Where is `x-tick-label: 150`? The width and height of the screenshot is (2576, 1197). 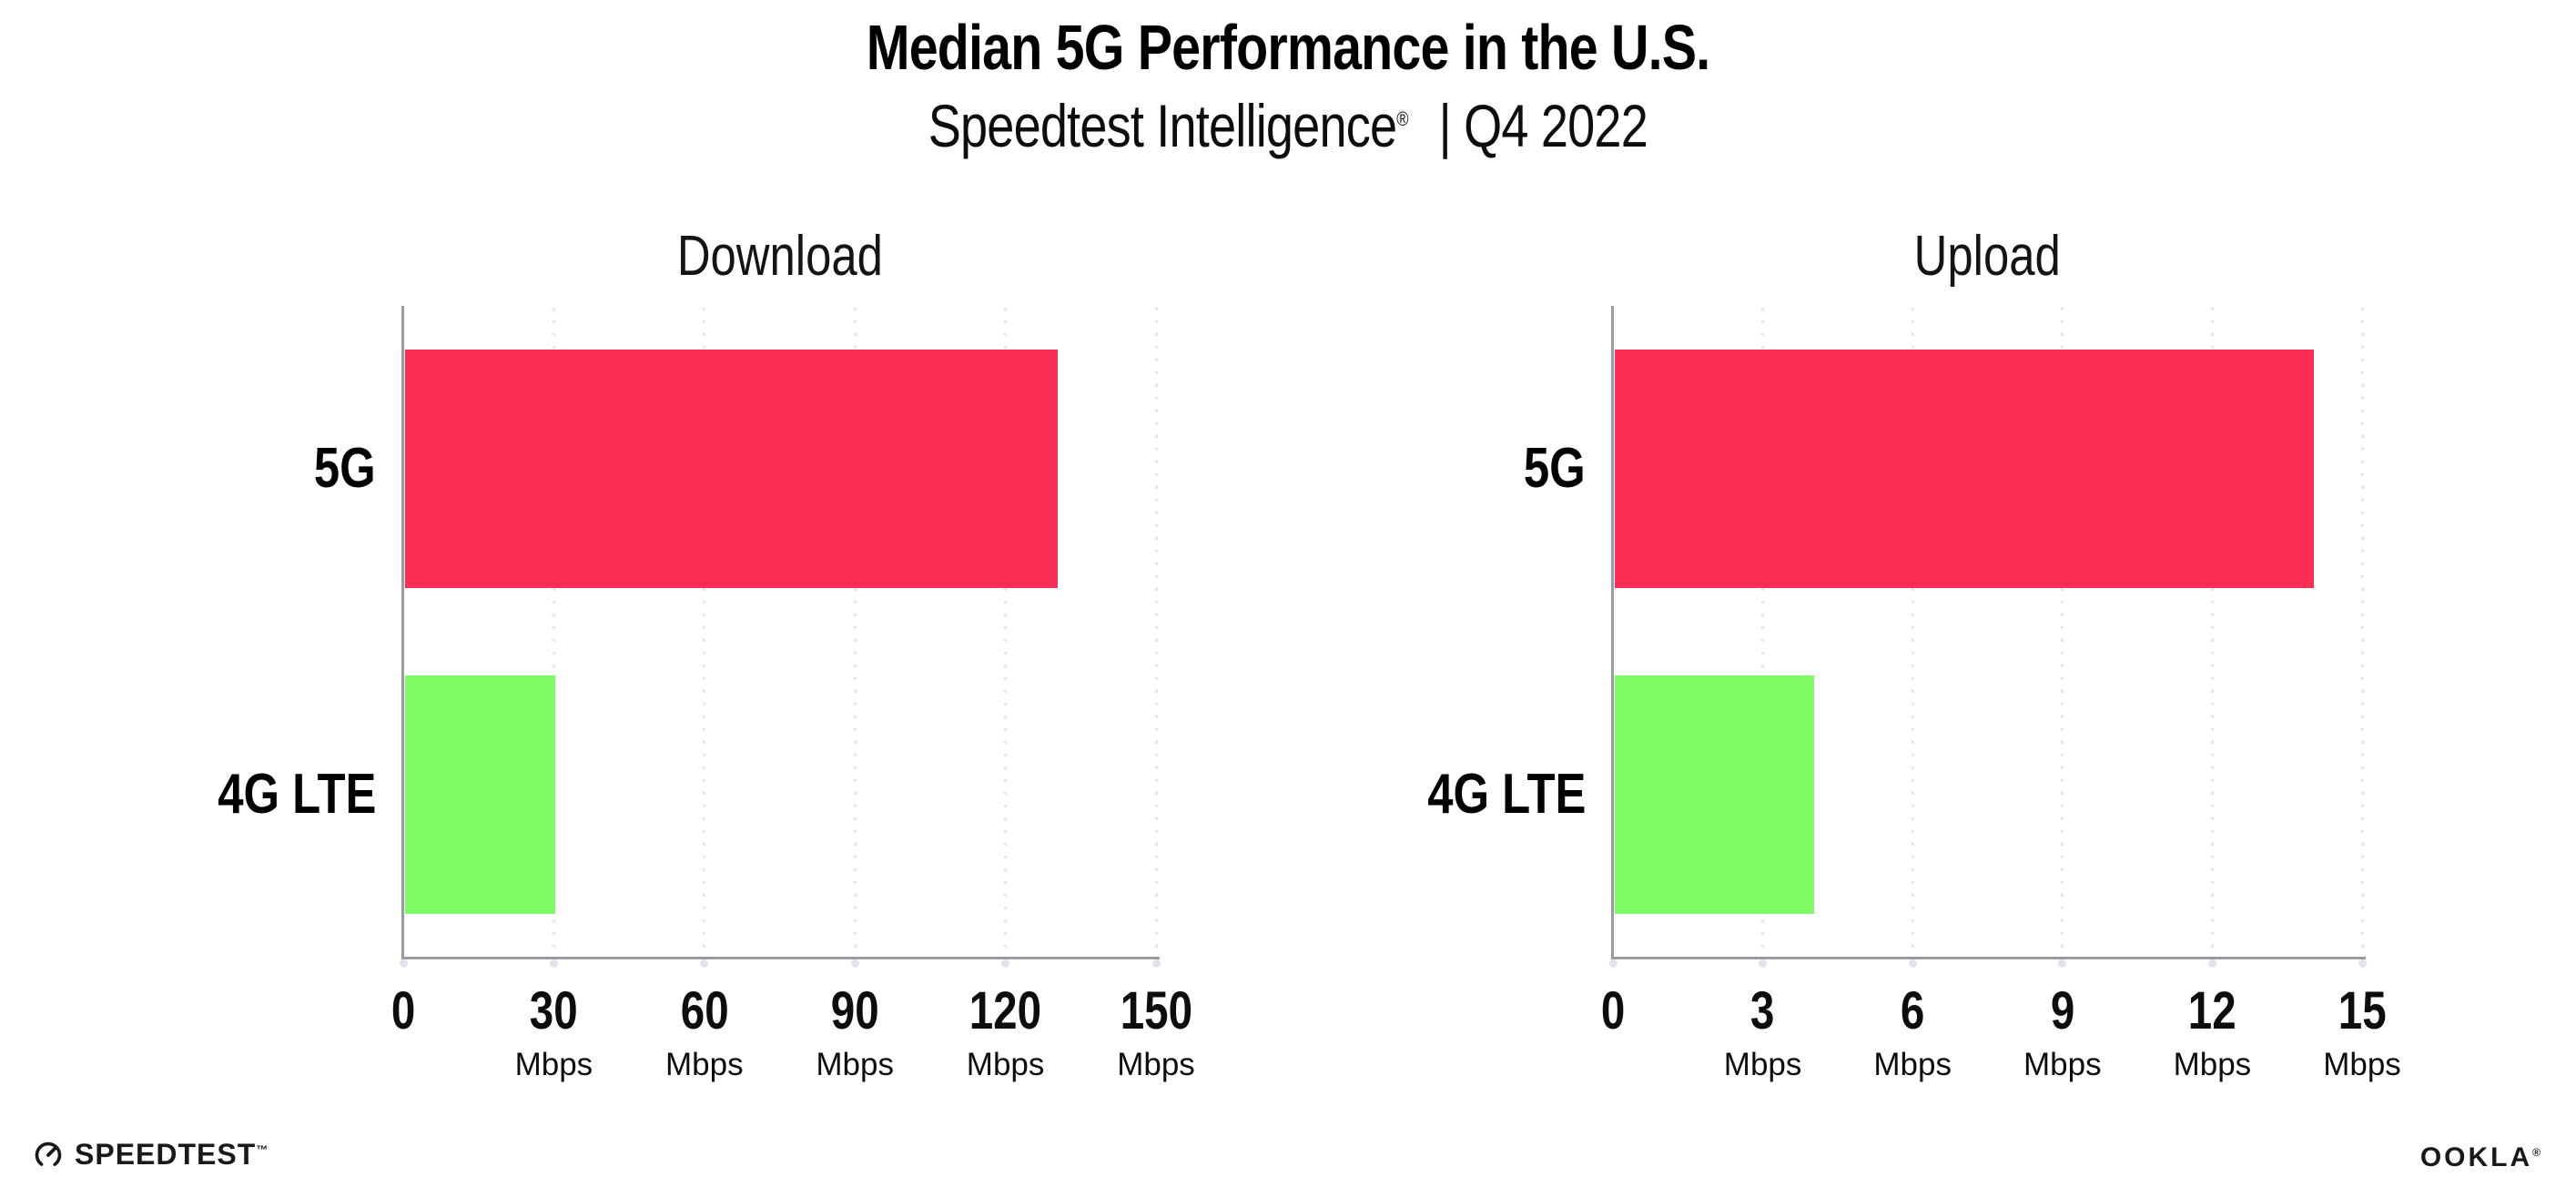 x-tick-label: 150 is located at coordinates (1156, 1011).